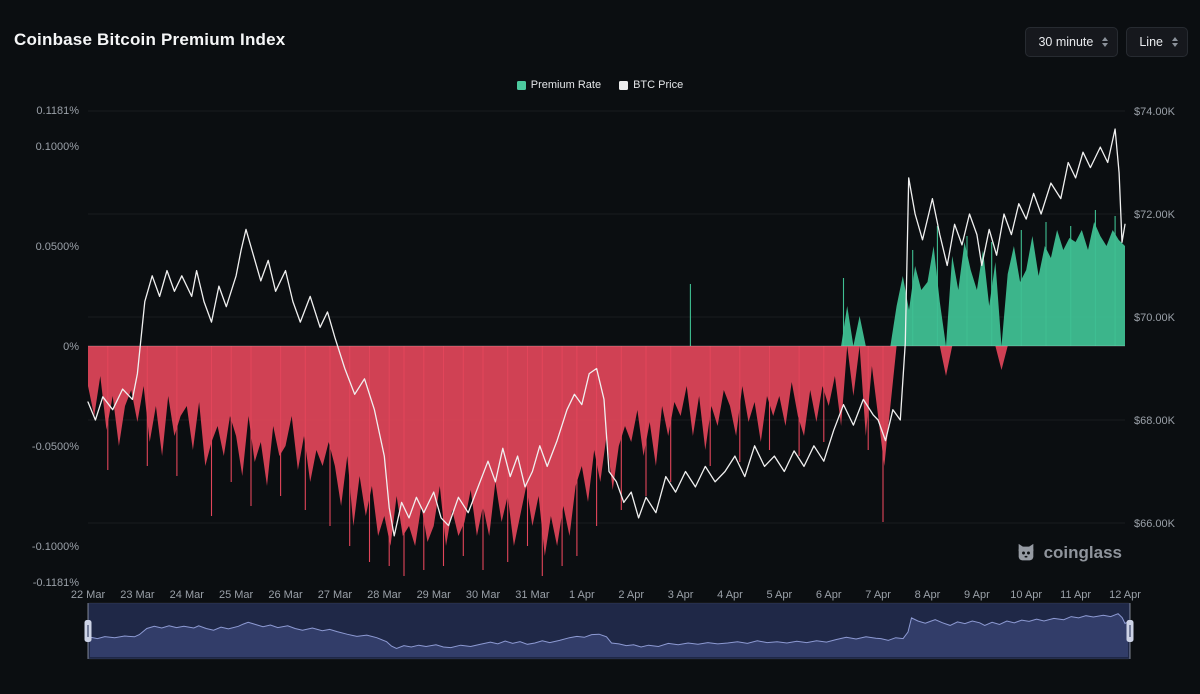  Describe the element at coordinates (150, 39) in the screenshot. I see `page-title: Coinbase Bitcoin Premium Index` at that location.